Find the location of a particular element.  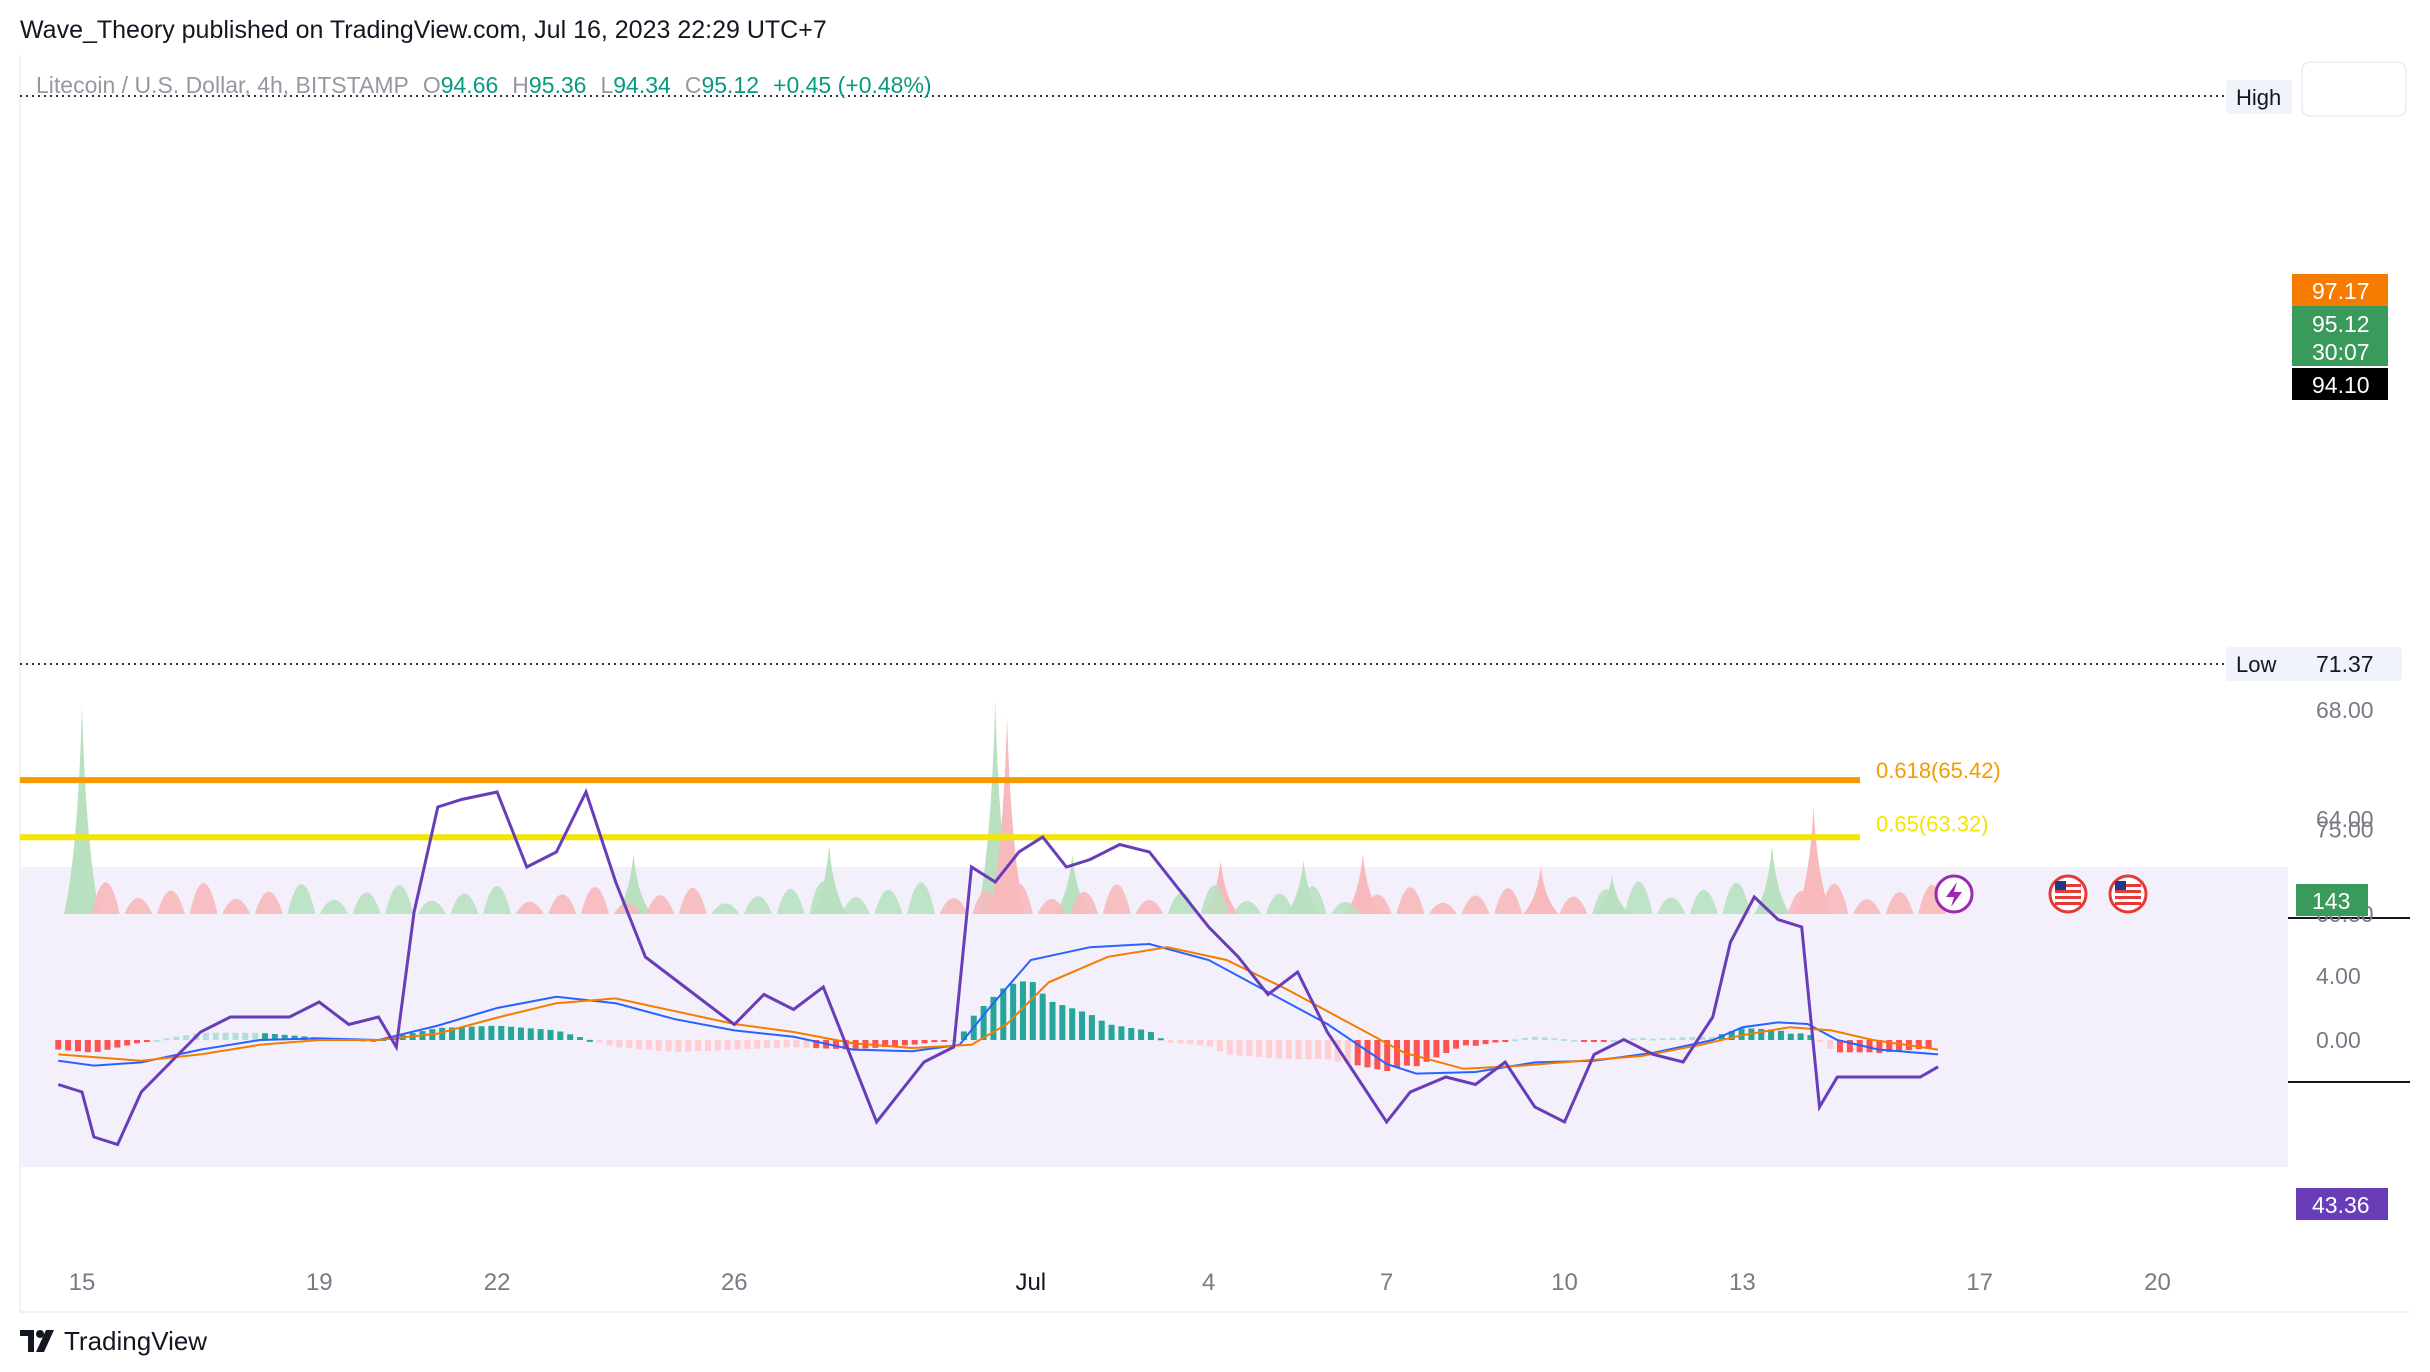

low-value: 71.37 is located at coordinates (2345, 664).